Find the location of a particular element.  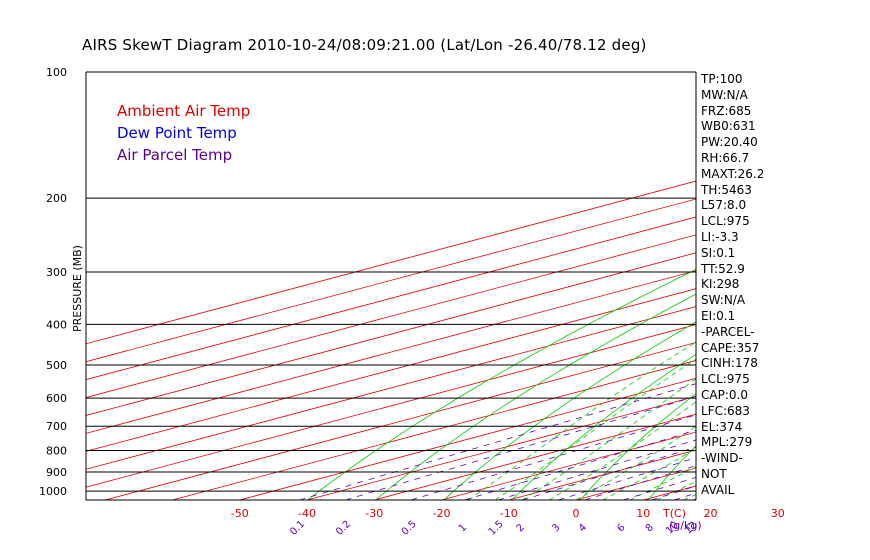

stat-line: SW:N/A is located at coordinates (723, 300).